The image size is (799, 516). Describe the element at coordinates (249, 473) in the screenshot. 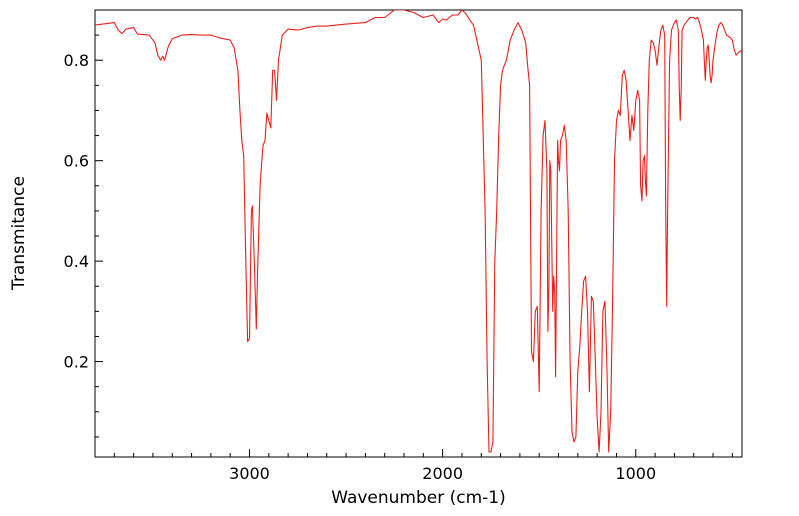

I see `x-tick-label: 3000` at that location.